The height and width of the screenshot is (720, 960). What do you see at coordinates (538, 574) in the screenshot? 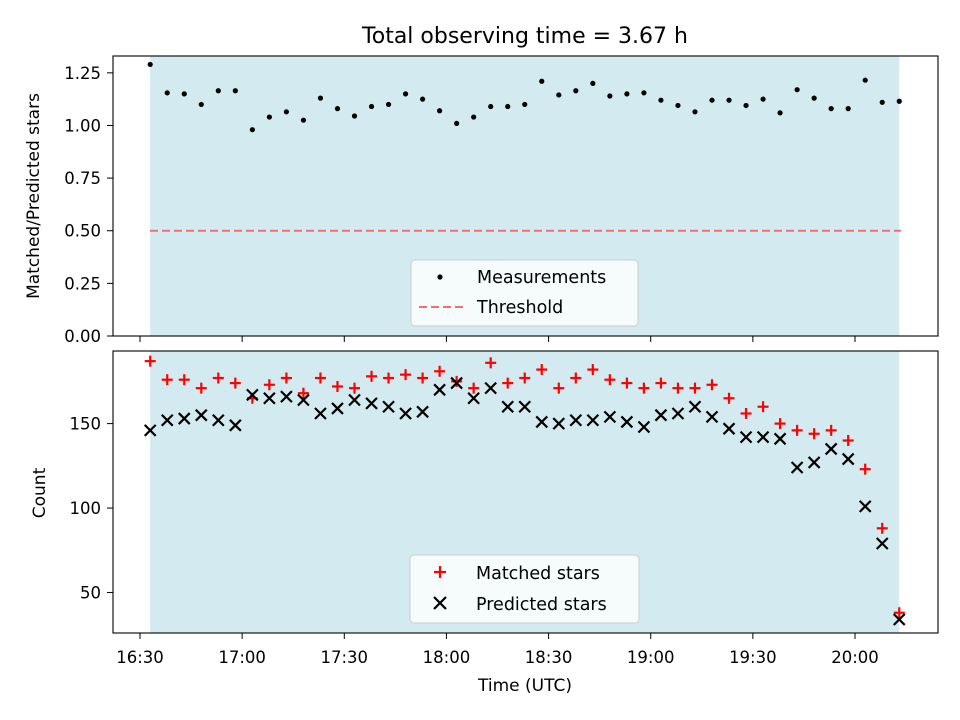
I see `legend-matched-label: Matched stars` at bounding box center [538, 574].